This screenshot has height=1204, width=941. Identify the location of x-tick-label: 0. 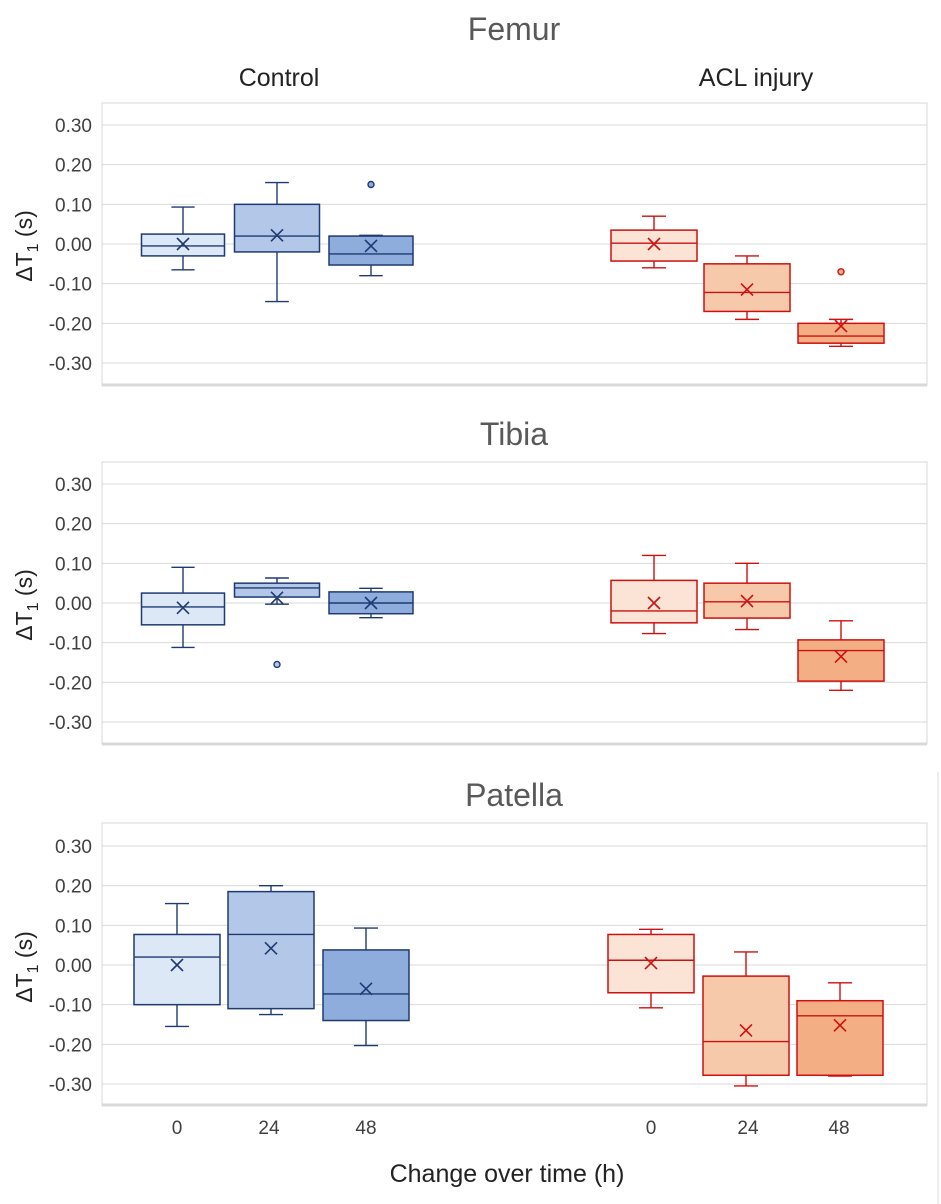
(651, 1128).